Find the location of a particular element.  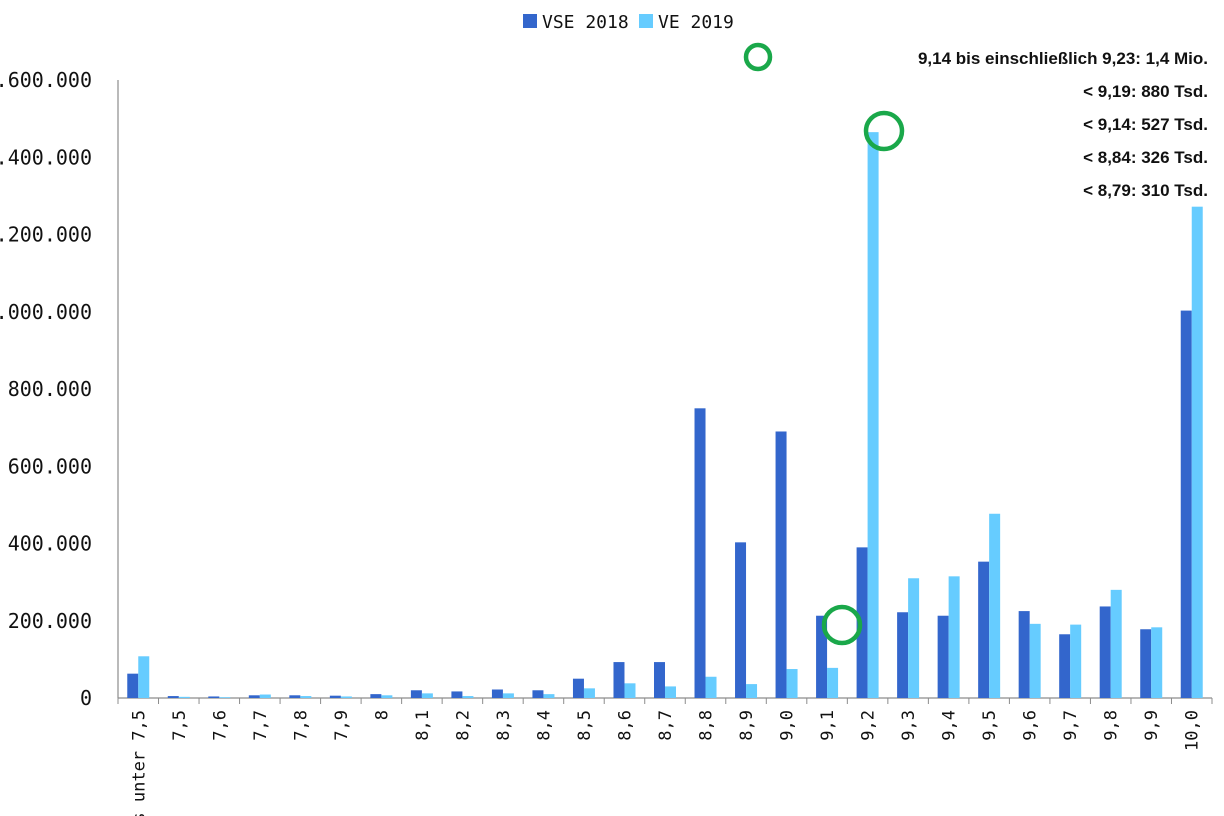

x-category-label: 9,6 is located at coordinates (1031, 725).